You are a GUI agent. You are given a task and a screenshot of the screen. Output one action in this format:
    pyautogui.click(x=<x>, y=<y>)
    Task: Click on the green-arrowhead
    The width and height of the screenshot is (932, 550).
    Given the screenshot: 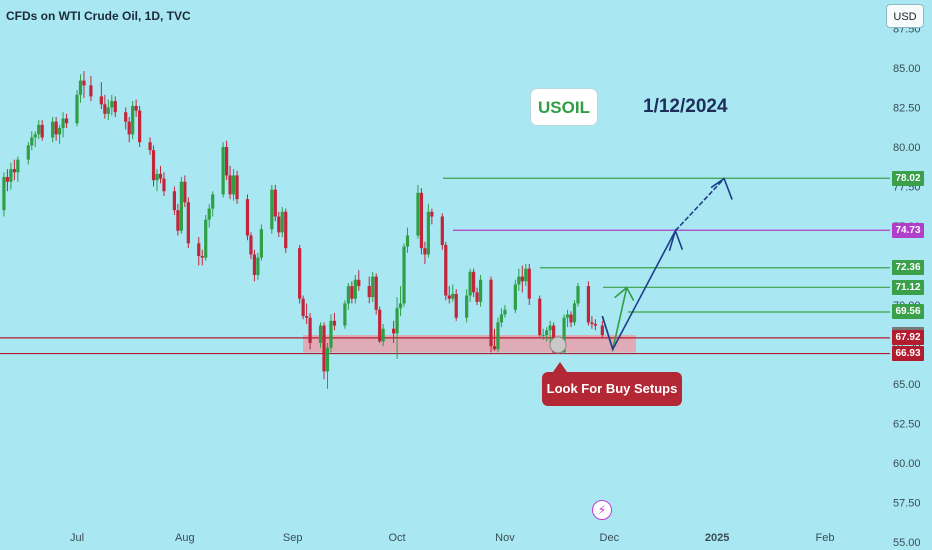 What is the action you would take?
    pyautogui.click(x=624, y=294)
    